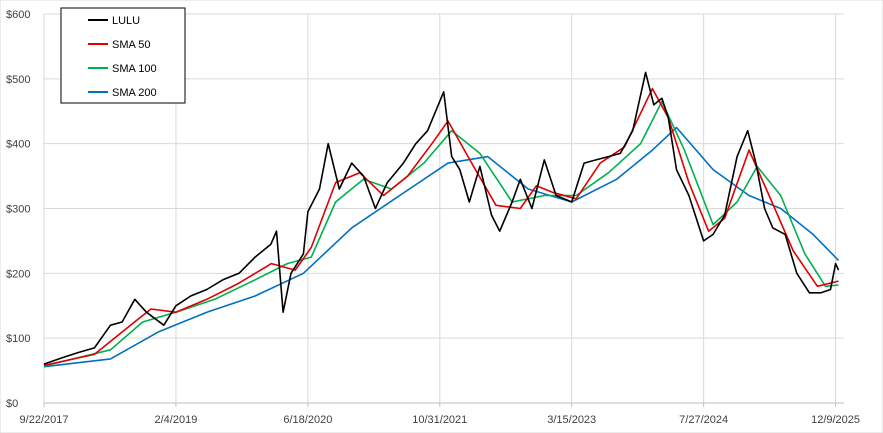 The width and height of the screenshot is (883, 433). I want to click on x-tick-label: 2/4/2019, so click(176, 420).